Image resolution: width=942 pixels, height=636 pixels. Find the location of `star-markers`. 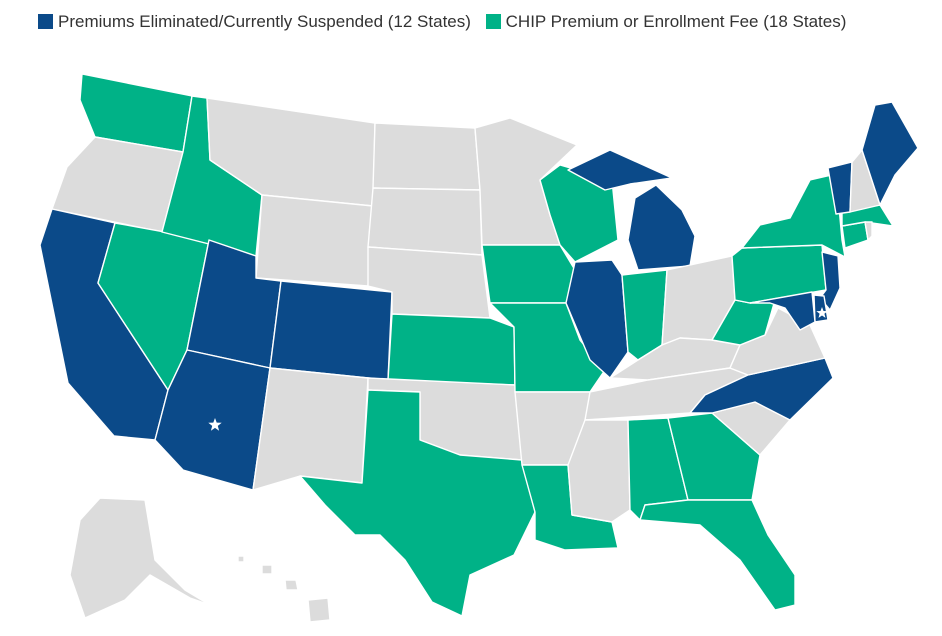

star-markers is located at coordinates (518, 369).